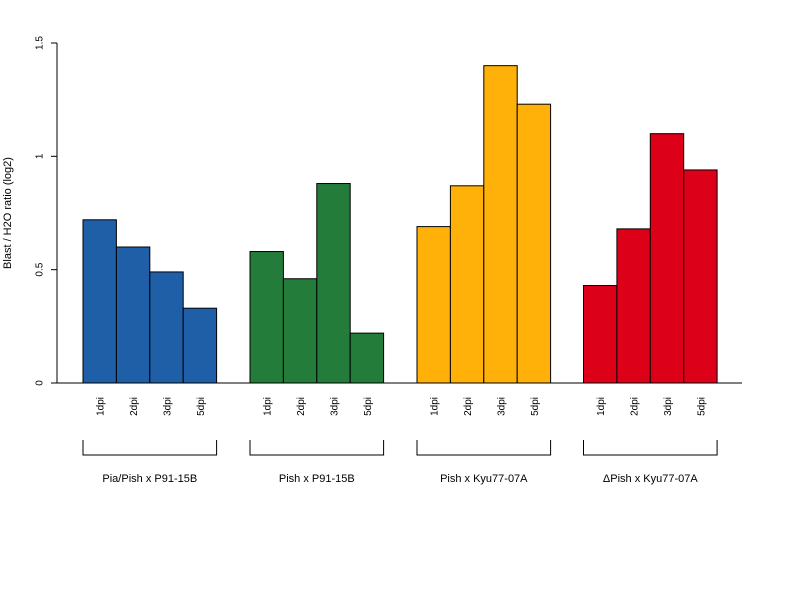 The image size is (800, 600). Describe the element at coordinates (317, 479) in the screenshot. I see `group-label: Pish x P91-15B` at that location.